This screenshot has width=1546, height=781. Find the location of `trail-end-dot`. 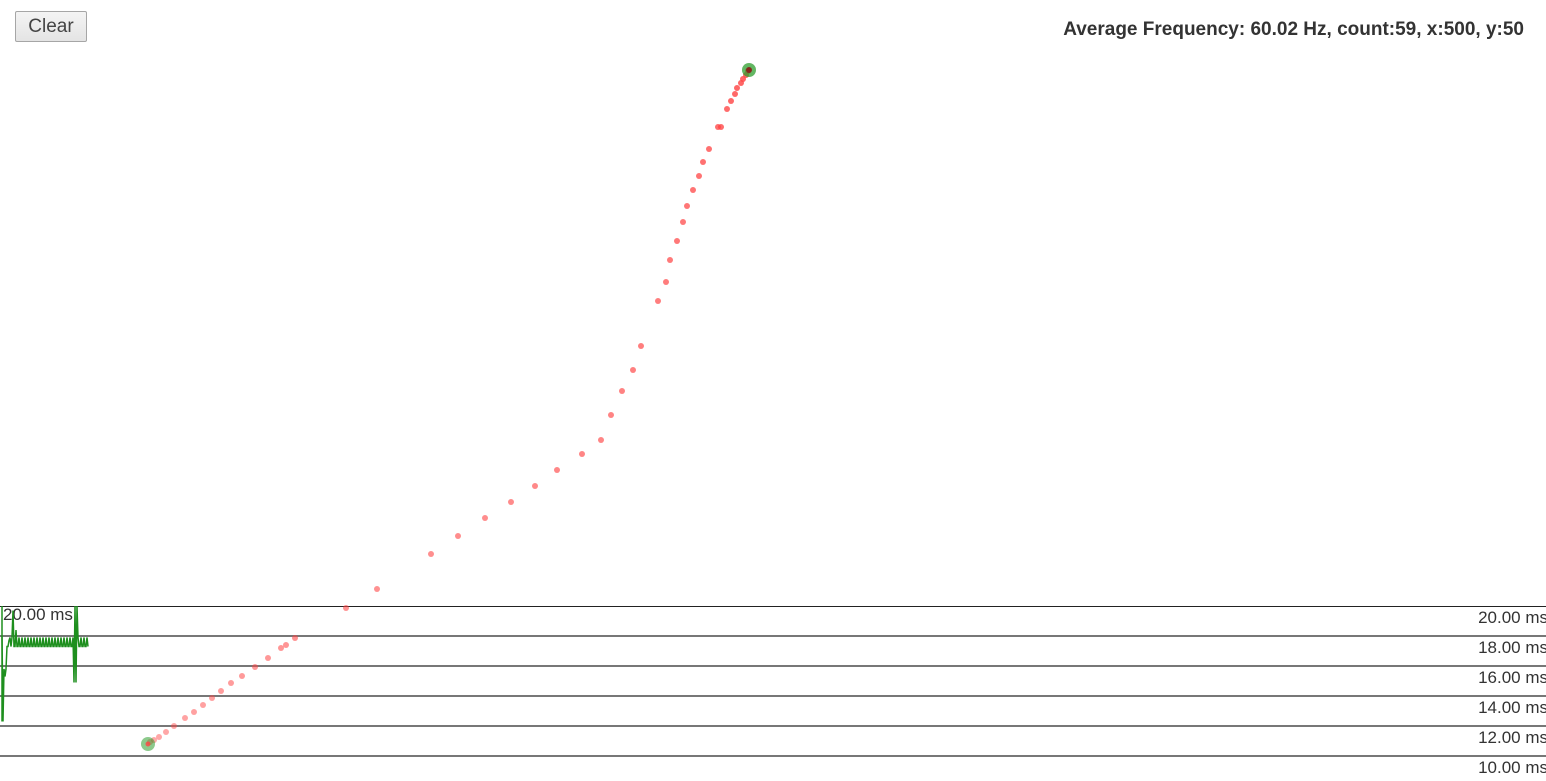

trail-end-dot is located at coordinates (749, 70).